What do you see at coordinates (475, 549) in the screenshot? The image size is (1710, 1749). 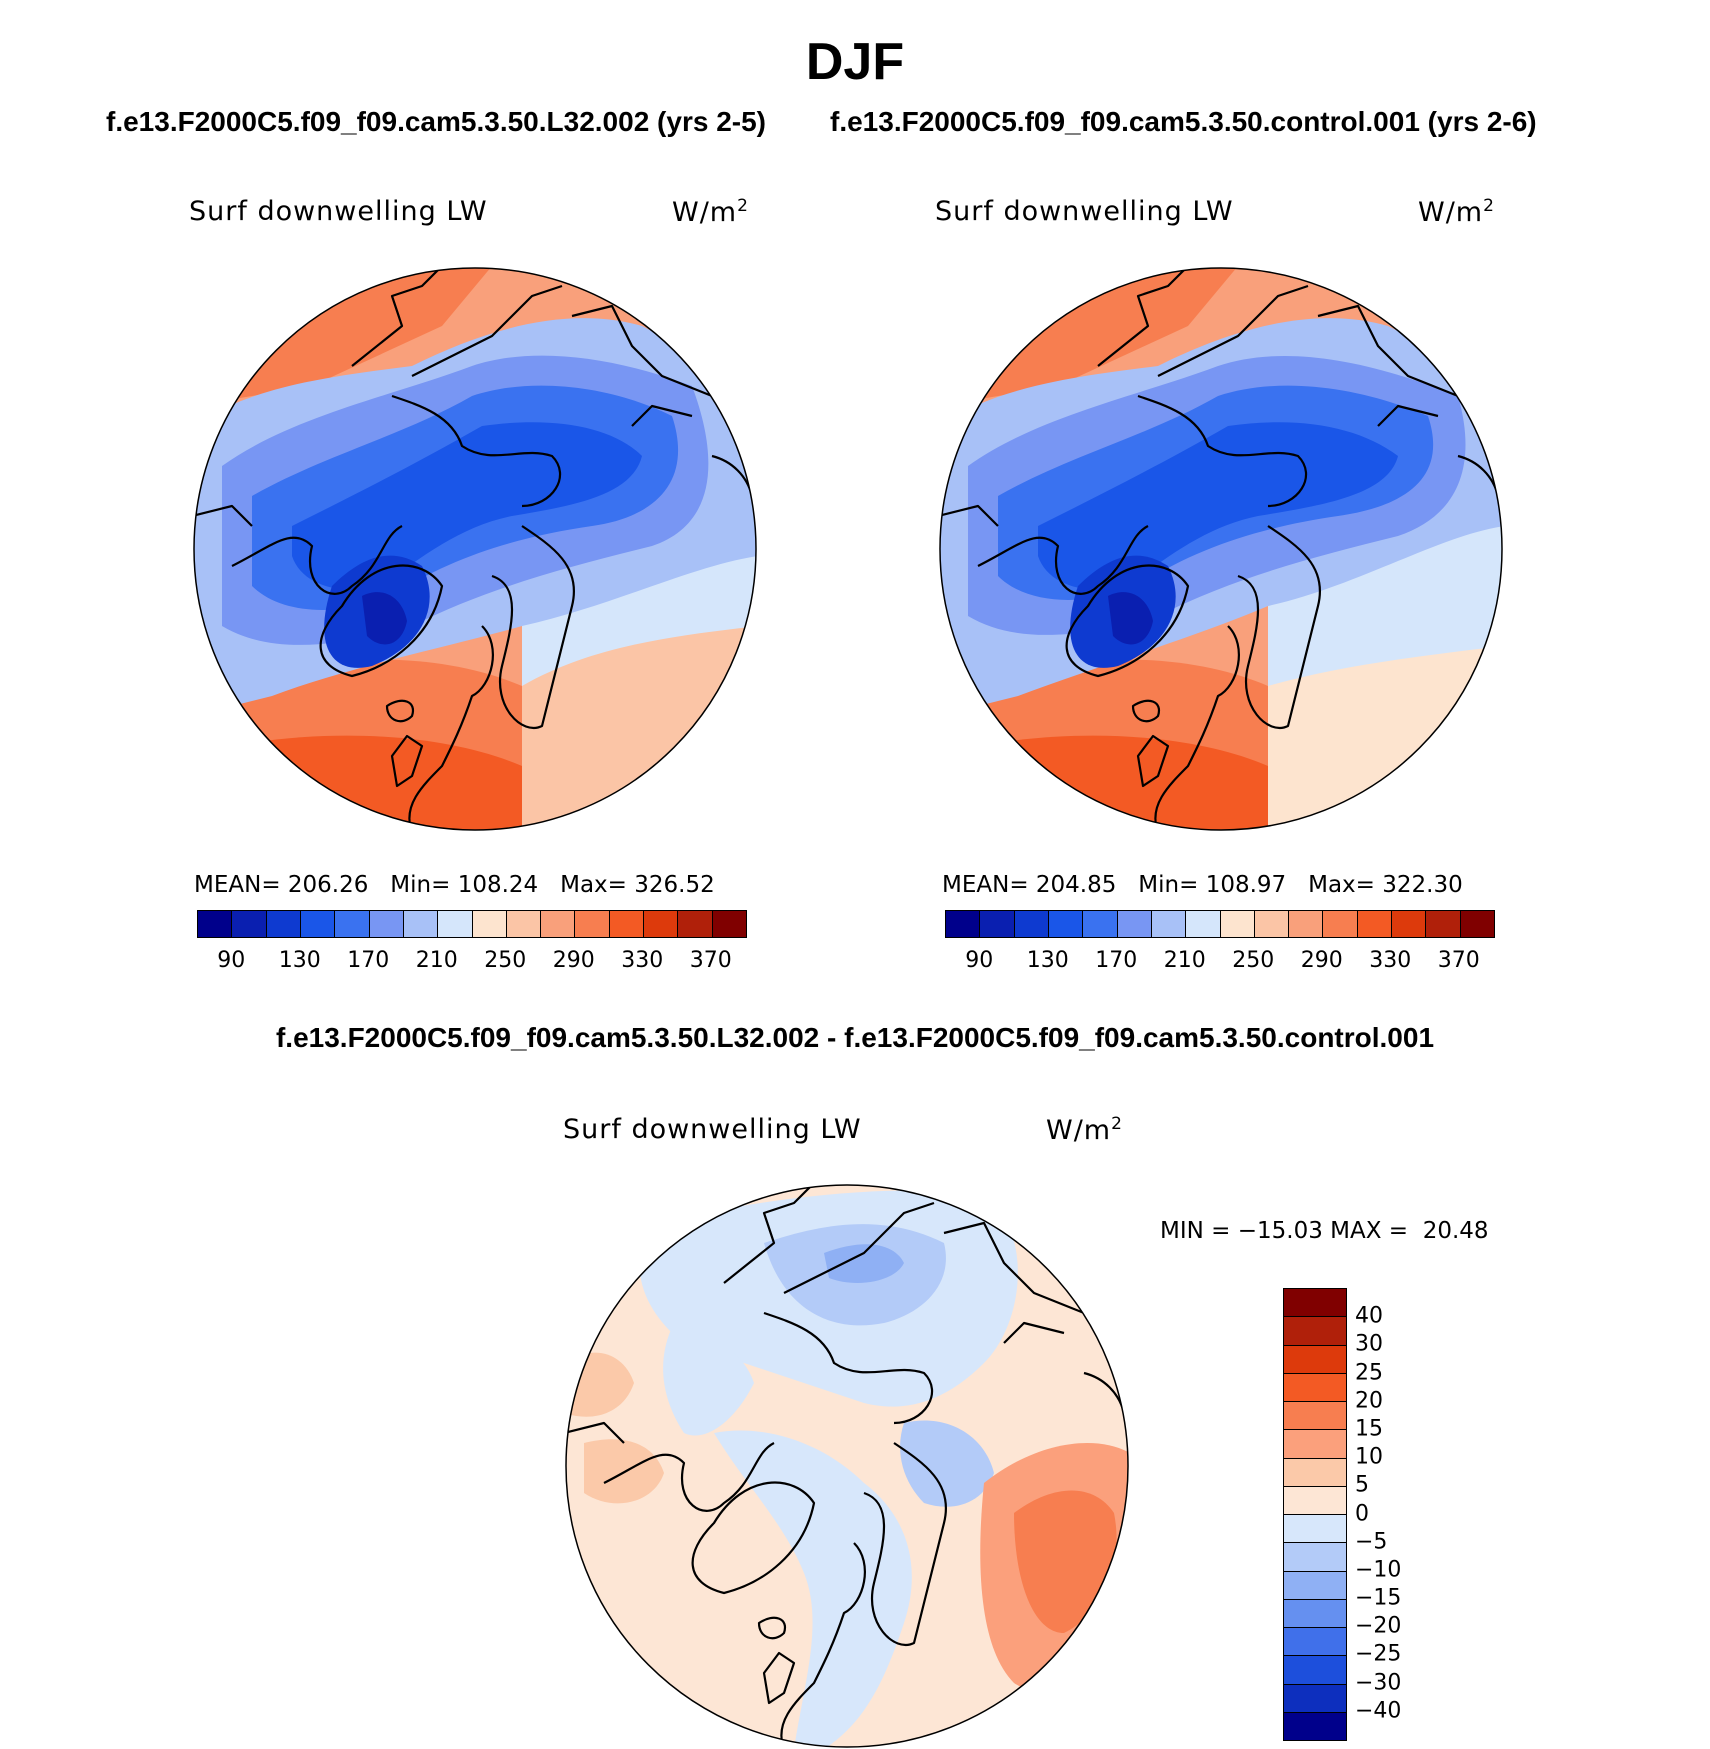 I see `left-polar-map` at bounding box center [475, 549].